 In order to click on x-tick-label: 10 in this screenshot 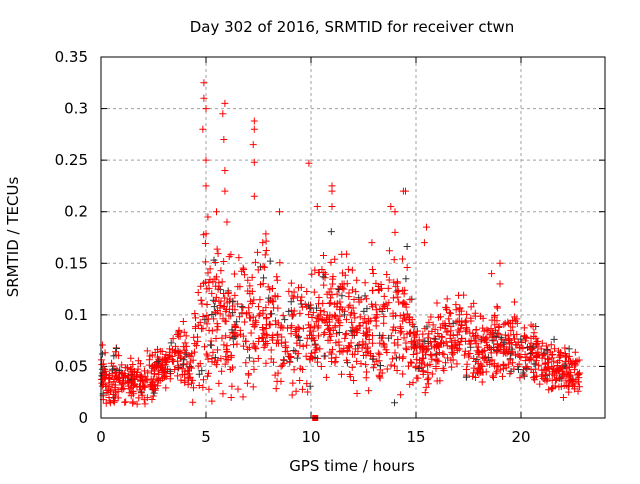, I will do `click(310, 437)`.